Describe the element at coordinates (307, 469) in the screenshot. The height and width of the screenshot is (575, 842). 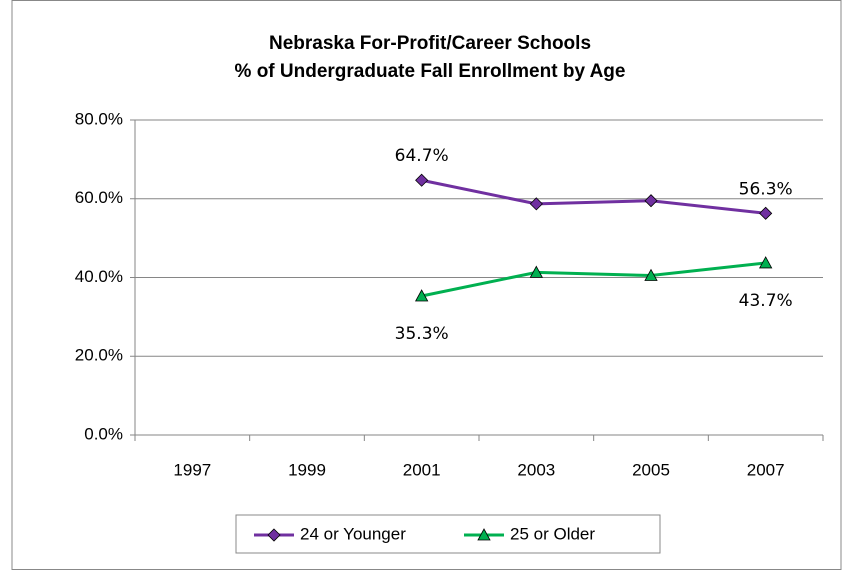
I see `x-tick-label: 1999` at that location.